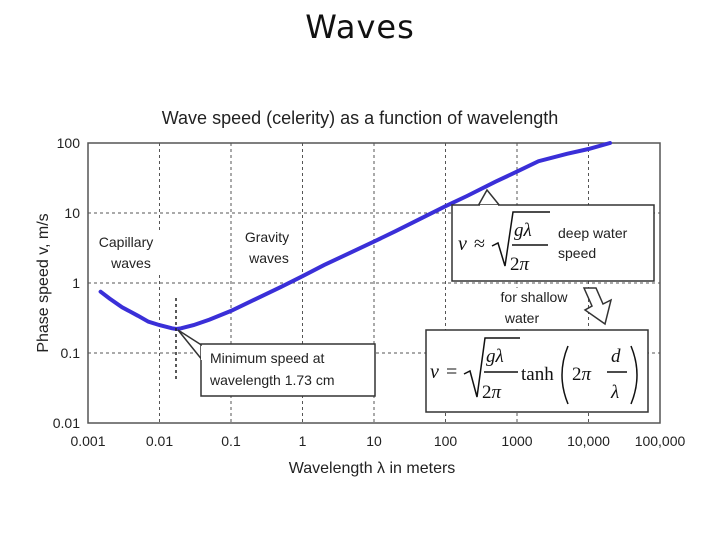  What do you see at coordinates (231, 441) in the screenshot?
I see `x-tick-label: 0.1` at bounding box center [231, 441].